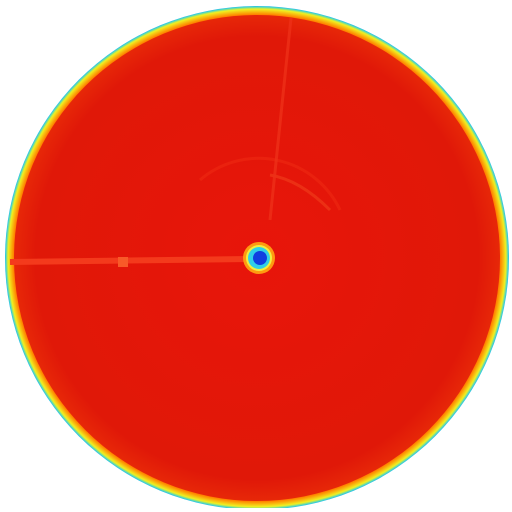  I want to click on hot-pixel, so click(123, 262).